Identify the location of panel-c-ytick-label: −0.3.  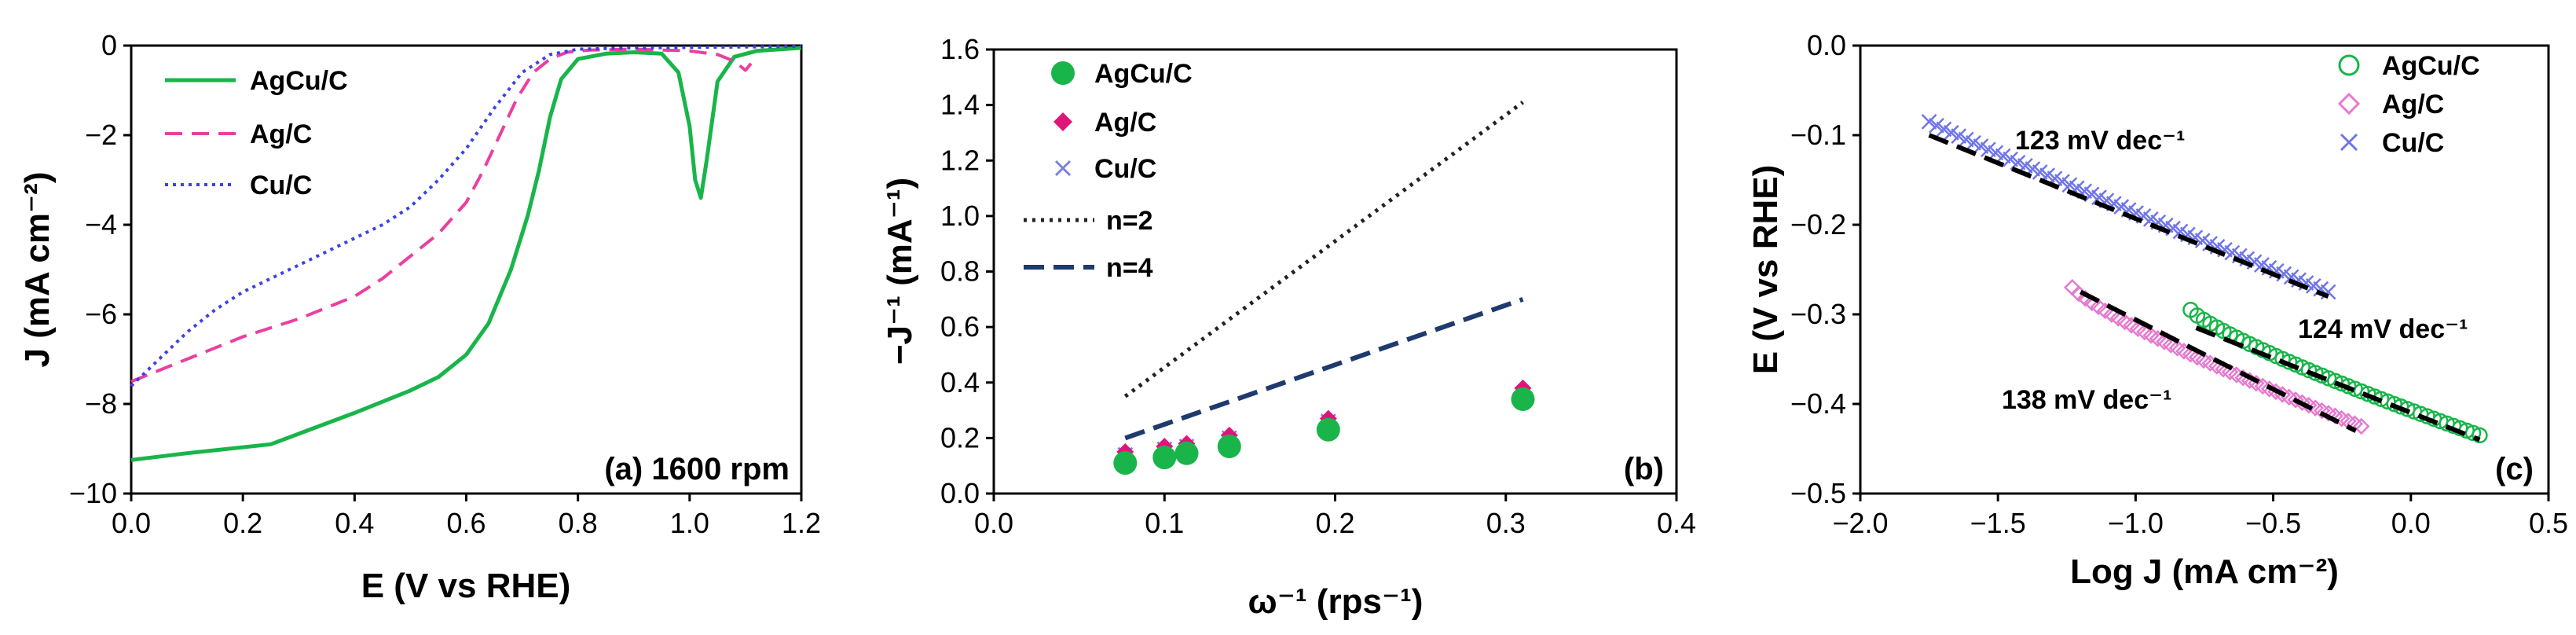
(1818, 314).